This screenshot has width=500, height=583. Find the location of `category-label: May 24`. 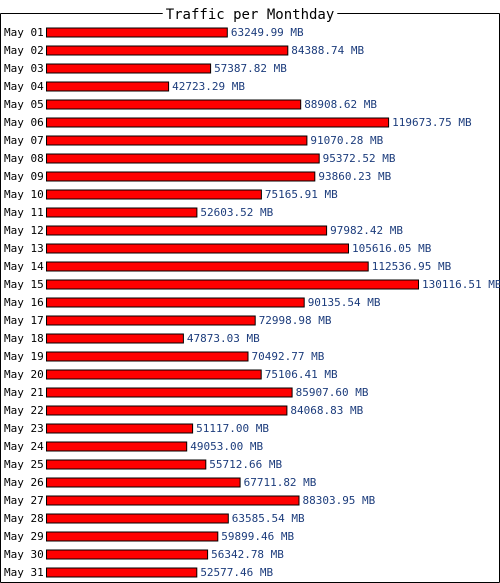

category-label: May 24 is located at coordinates (24, 446).